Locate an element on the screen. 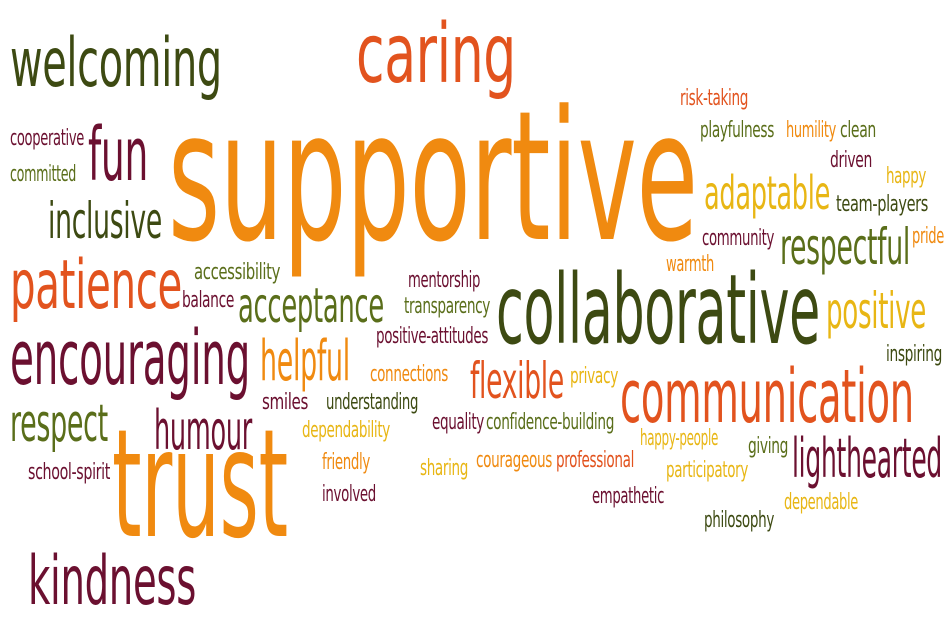 Image resolution: width=952 pixels, height=618 pixels. word-empathetic: empathetic is located at coordinates (628, 496).